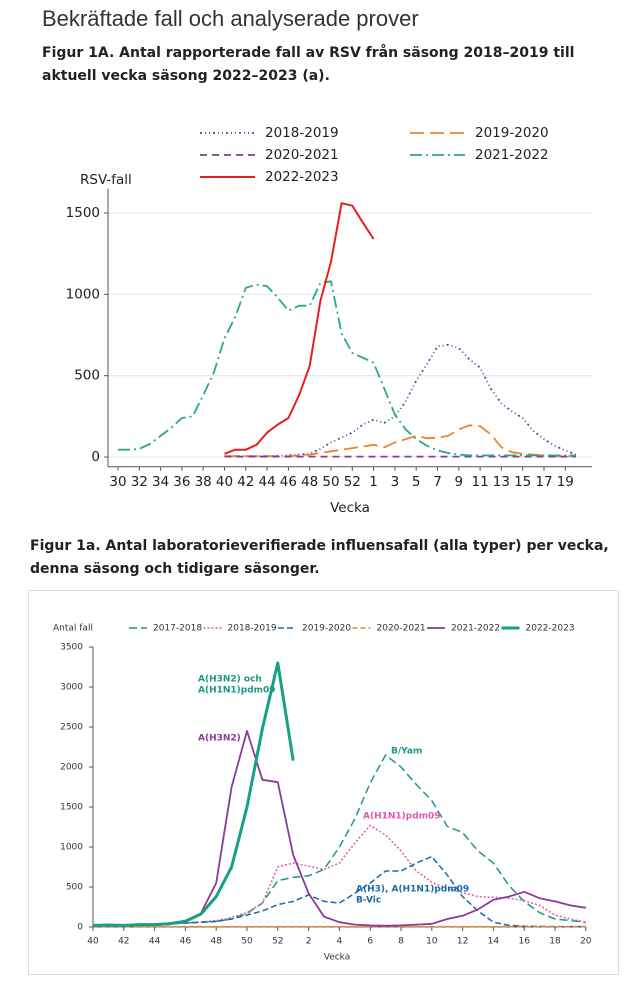 The width and height of the screenshot is (638, 989). What do you see at coordinates (139, 482) in the screenshot?
I see `x-tick-label: 32` at bounding box center [139, 482].